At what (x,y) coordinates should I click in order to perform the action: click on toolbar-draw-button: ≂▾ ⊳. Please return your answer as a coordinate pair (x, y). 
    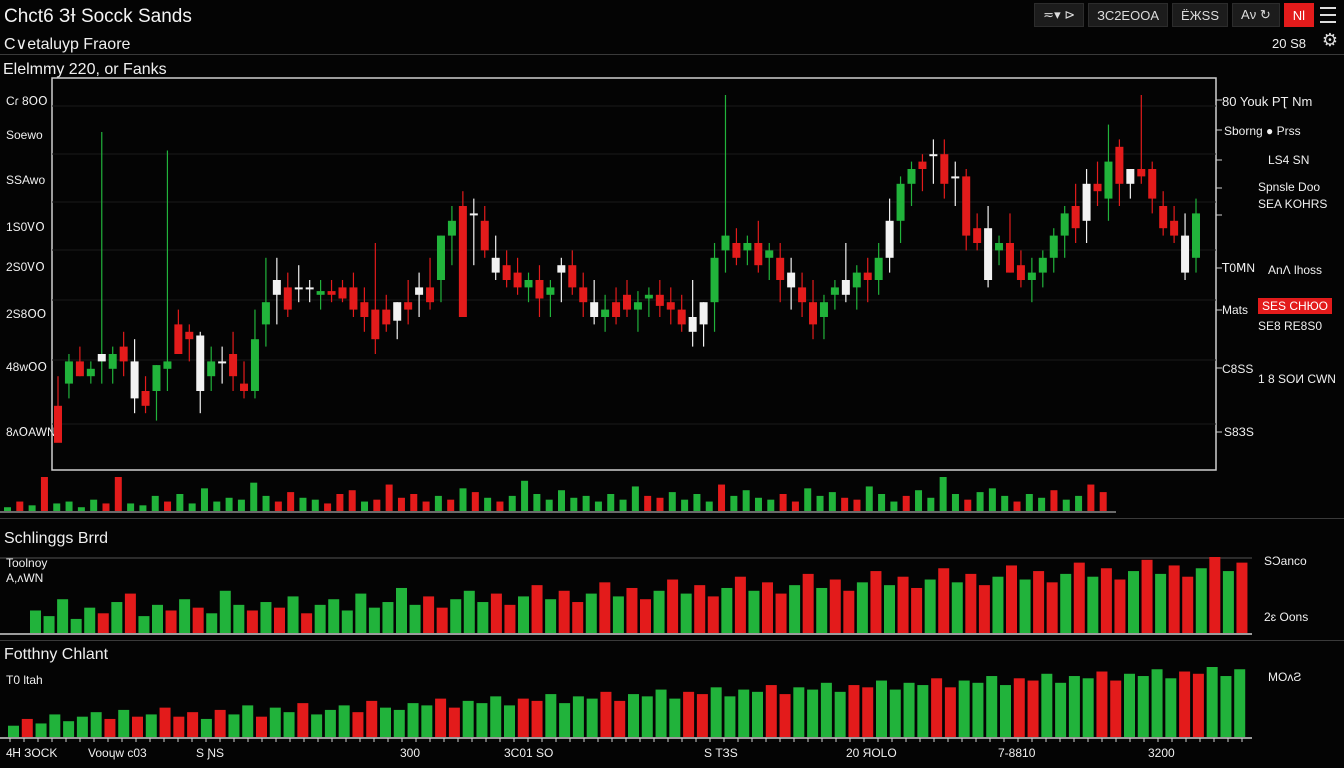
    Looking at the image, I should click on (1059, 15).